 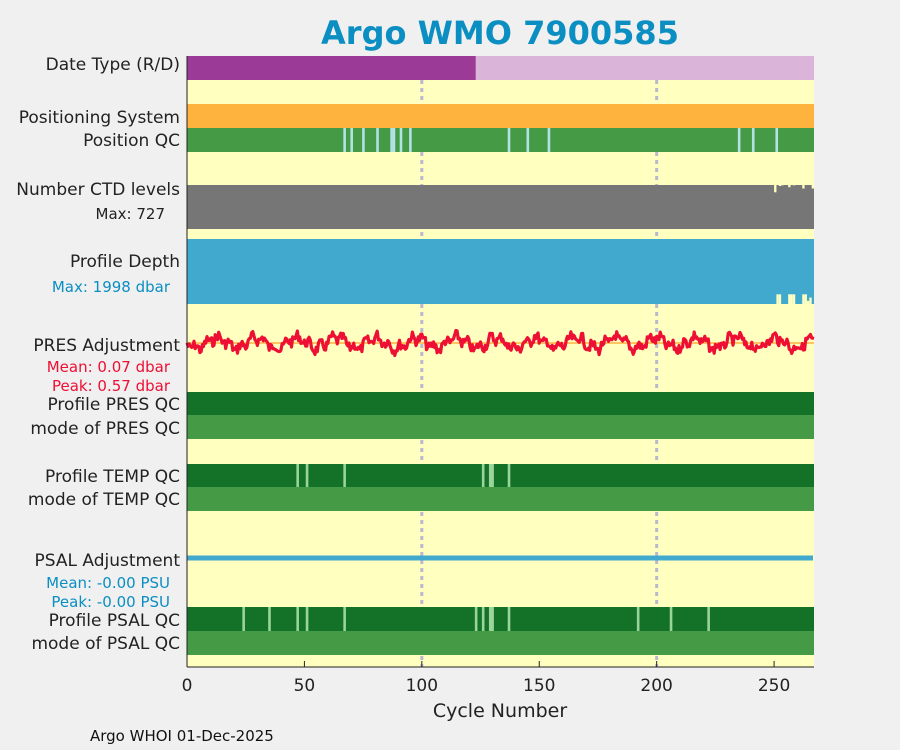 What do you see at coordinates (500, 207) in the screenshot?
I see `ctd-levels-bars` at bounding box center [500, 207].